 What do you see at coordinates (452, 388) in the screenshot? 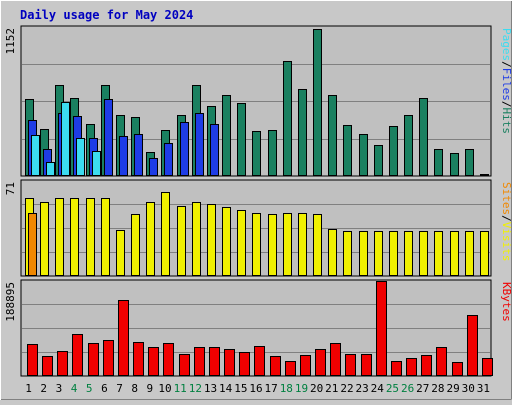
I see `x-tick-day-29: 29` at bounding box center [452, 388].